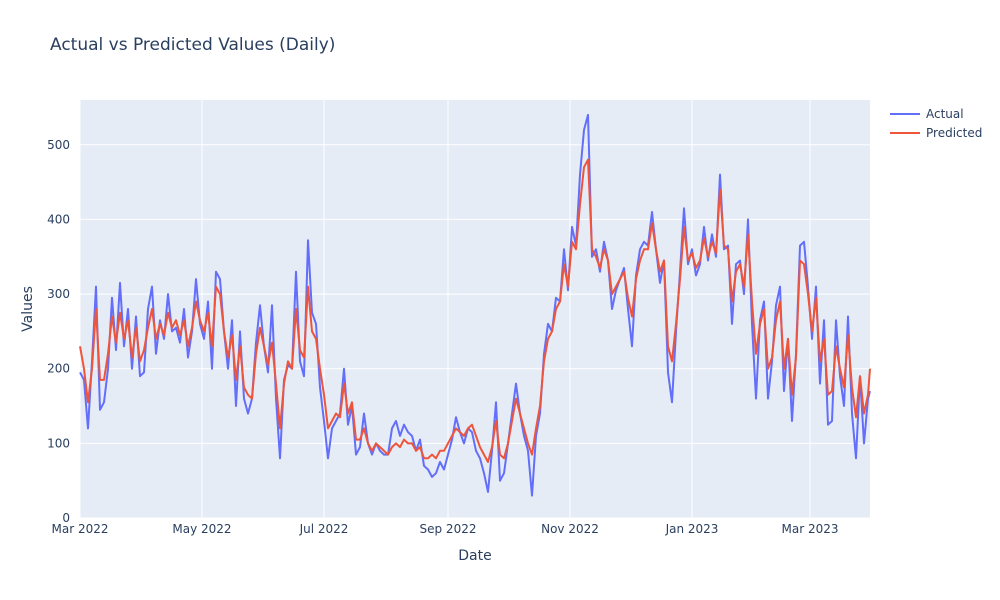 The height and width of the screenshot is (600, 1000). Describe the element at coordinates (810, 529) in the screenshot. I see `x-tick-label: Mar 2023` at that location.